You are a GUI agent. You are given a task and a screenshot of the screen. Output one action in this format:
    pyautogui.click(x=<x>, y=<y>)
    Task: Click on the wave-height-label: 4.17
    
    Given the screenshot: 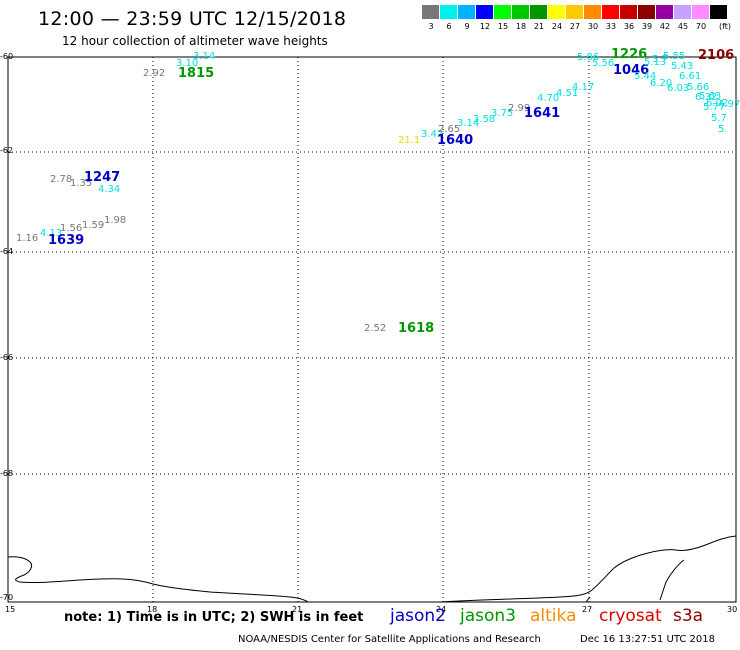 What is the action you would take?
    pyautogui.click(x=583, y=87)
    